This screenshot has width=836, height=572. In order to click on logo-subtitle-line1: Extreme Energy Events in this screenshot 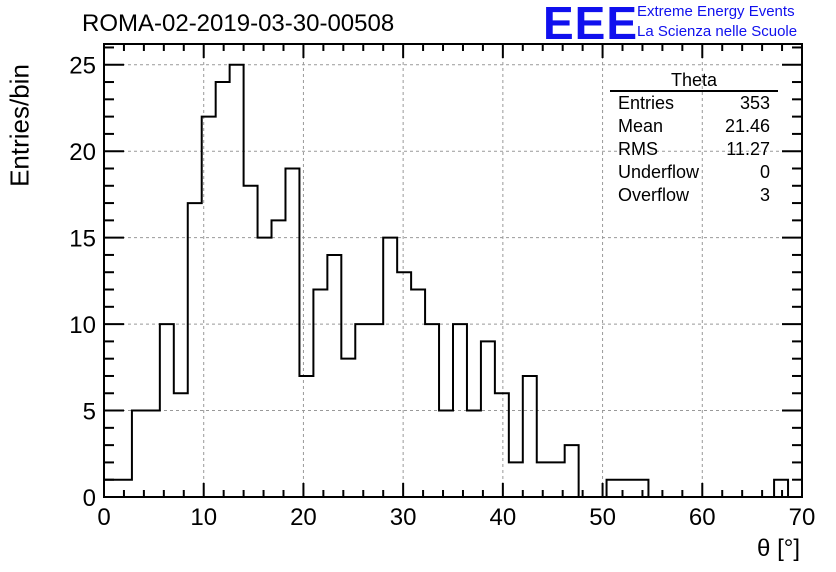, I will do `click(716, 11)`.